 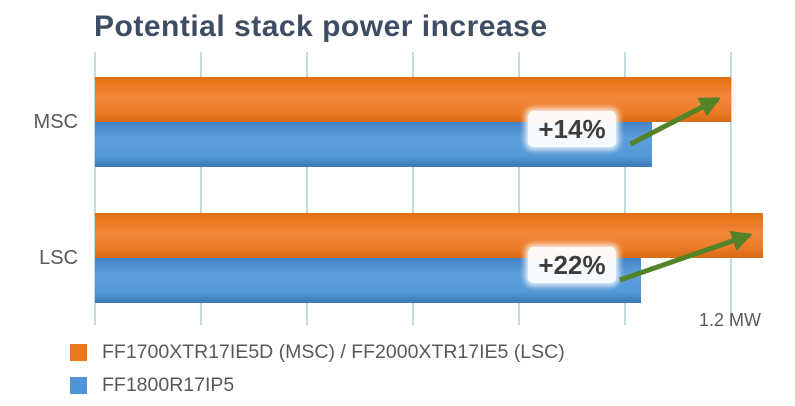 What do you see at coordinates (317, 385) in the screenshot?
I see `legend-item-2: FF1800R17IP5` at bounding box center [317, 385].